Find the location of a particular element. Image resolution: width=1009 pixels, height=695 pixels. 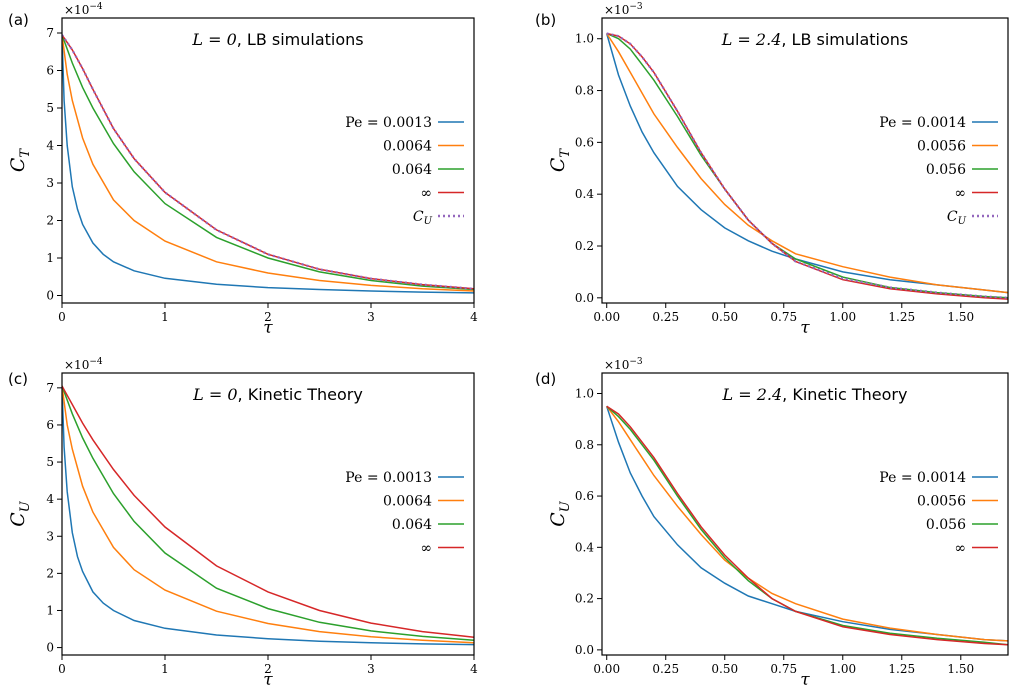

legend-label: 0.0064 is located at coordinates (407, 147).